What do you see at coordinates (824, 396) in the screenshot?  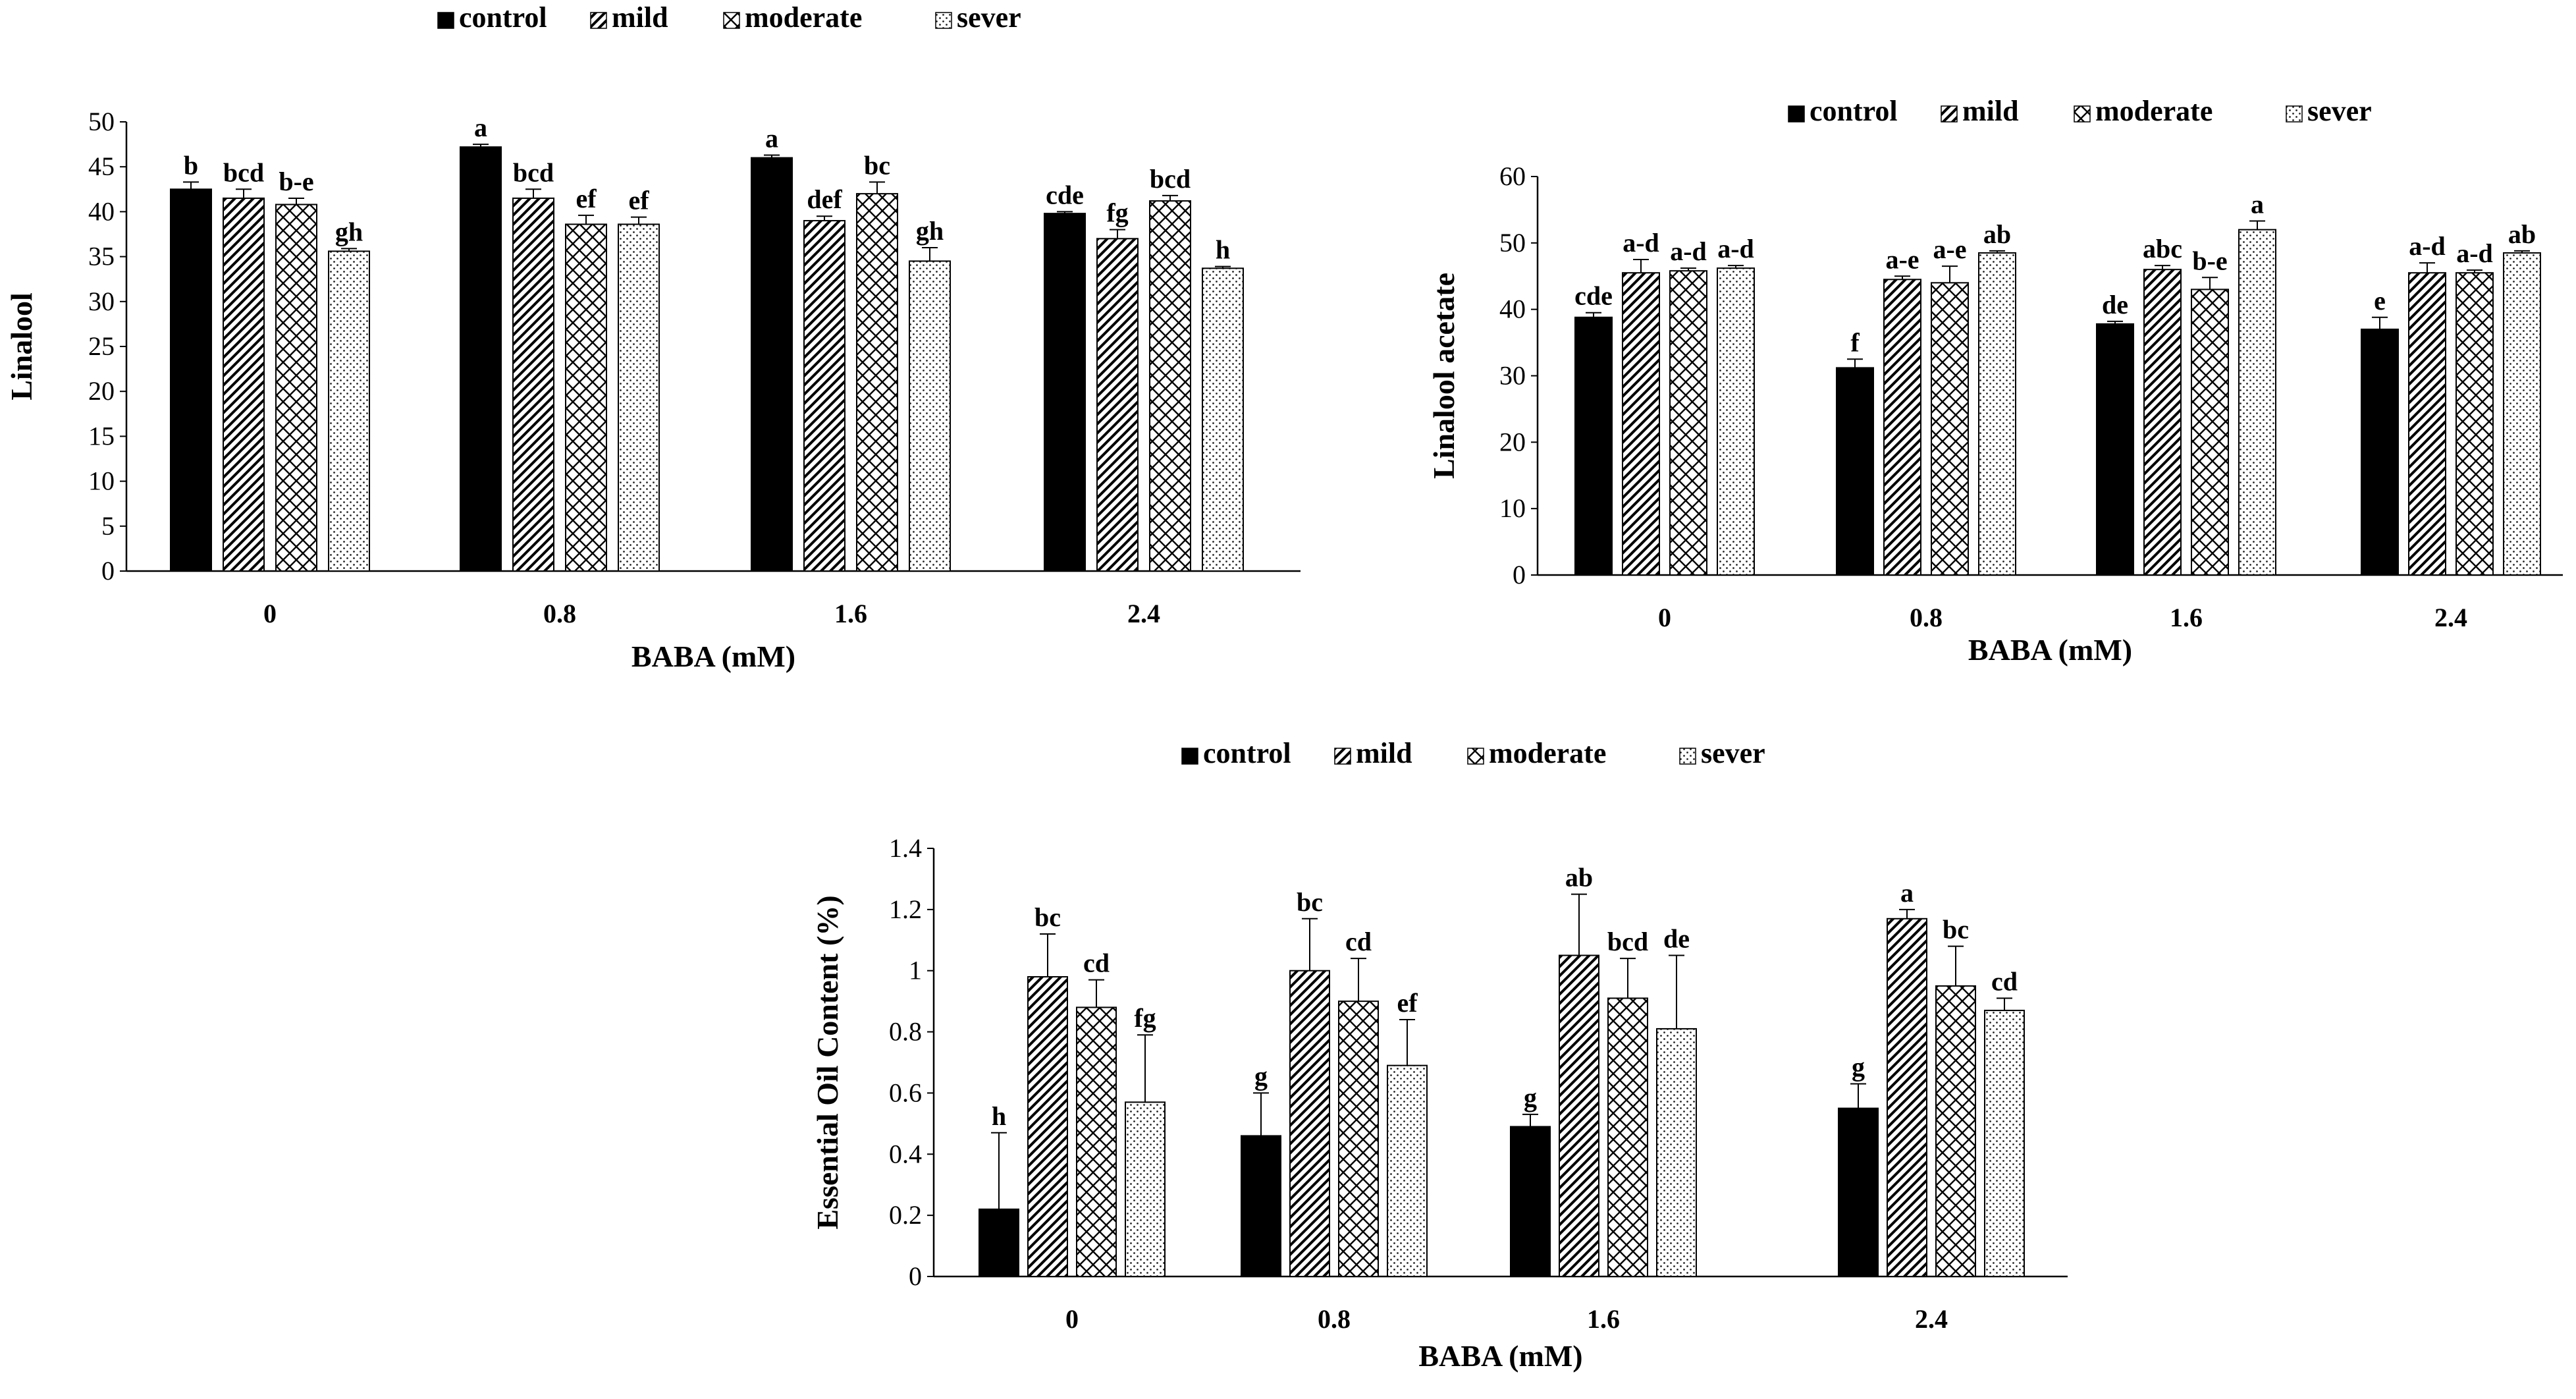 I see `bar-mild-1.6` at bounding box center [824, 396].